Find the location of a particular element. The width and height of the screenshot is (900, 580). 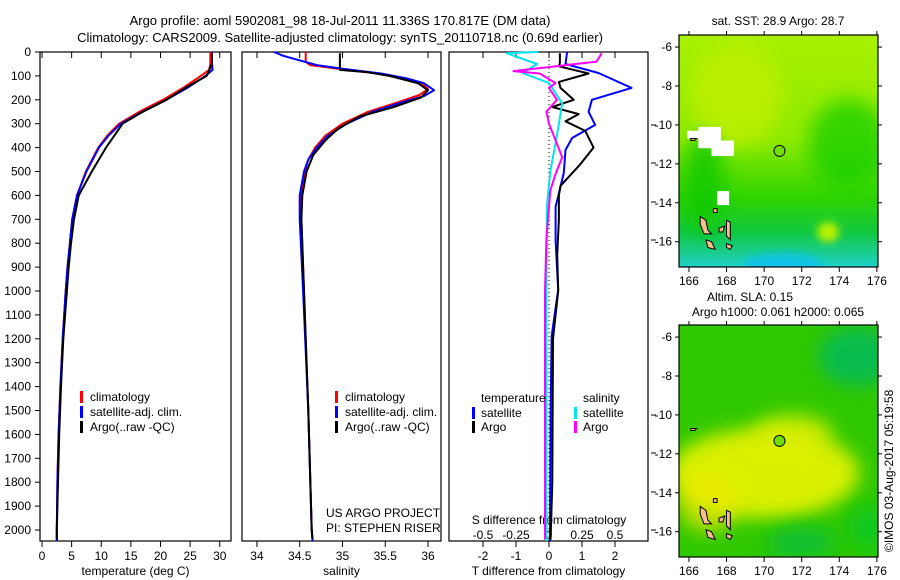

x-tick-label: 20 is located at coordinates (161, 556).